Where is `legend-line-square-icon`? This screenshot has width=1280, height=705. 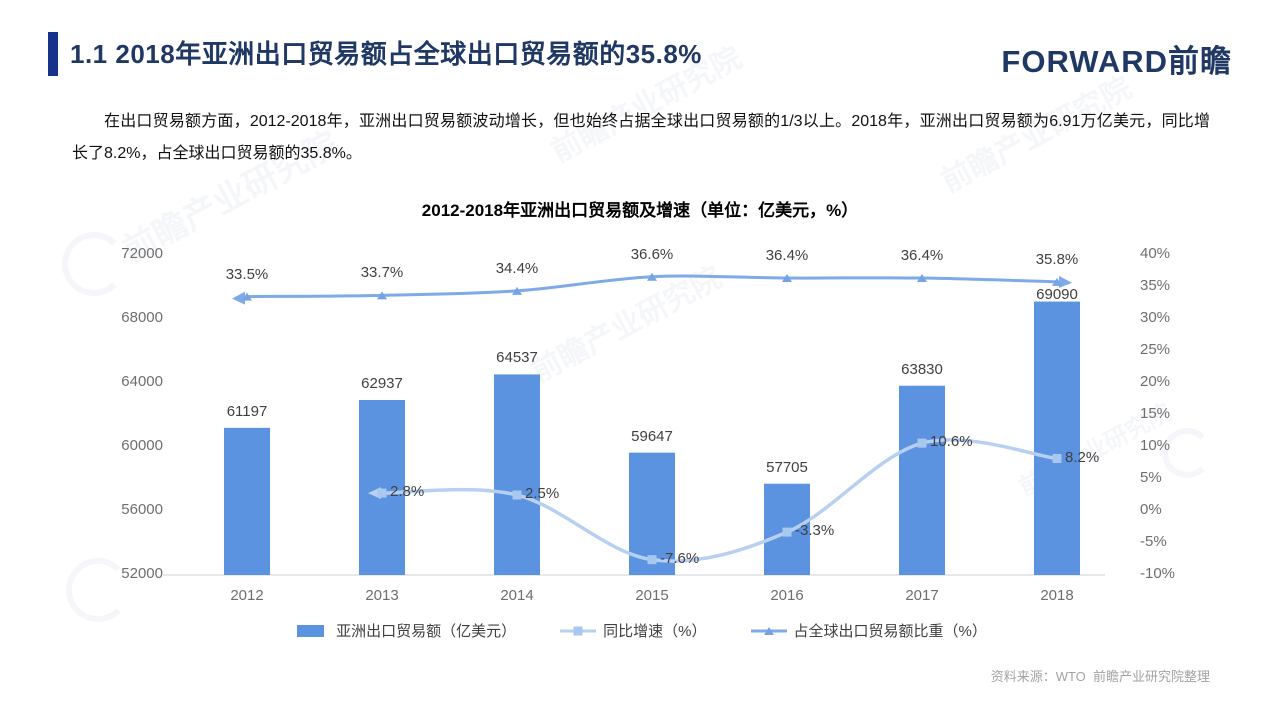
legend-line-square-icon is located at coordinates (578, 630).